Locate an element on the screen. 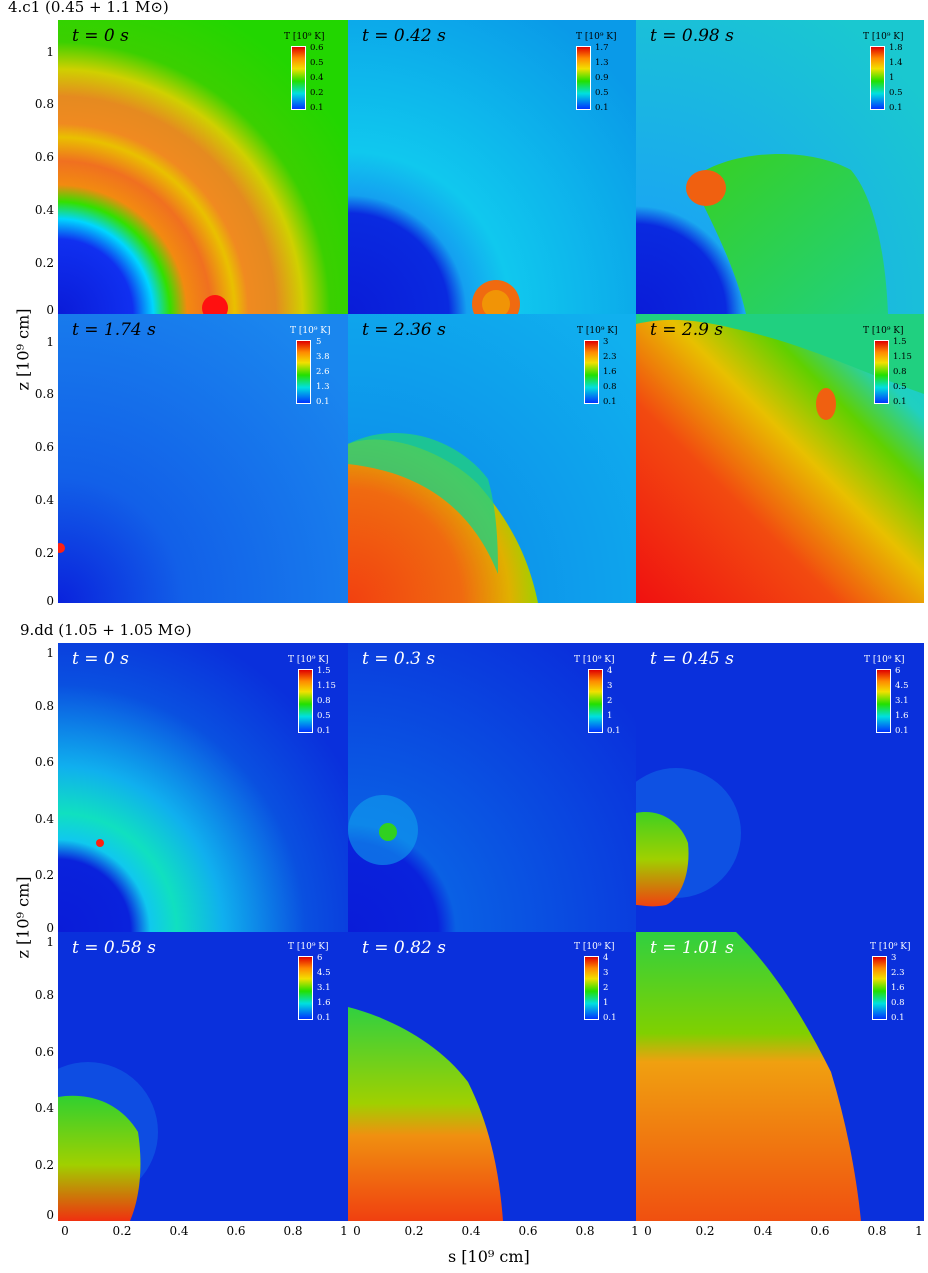  colorbar-tick: 4.5 is located at coordinates (324, 973).